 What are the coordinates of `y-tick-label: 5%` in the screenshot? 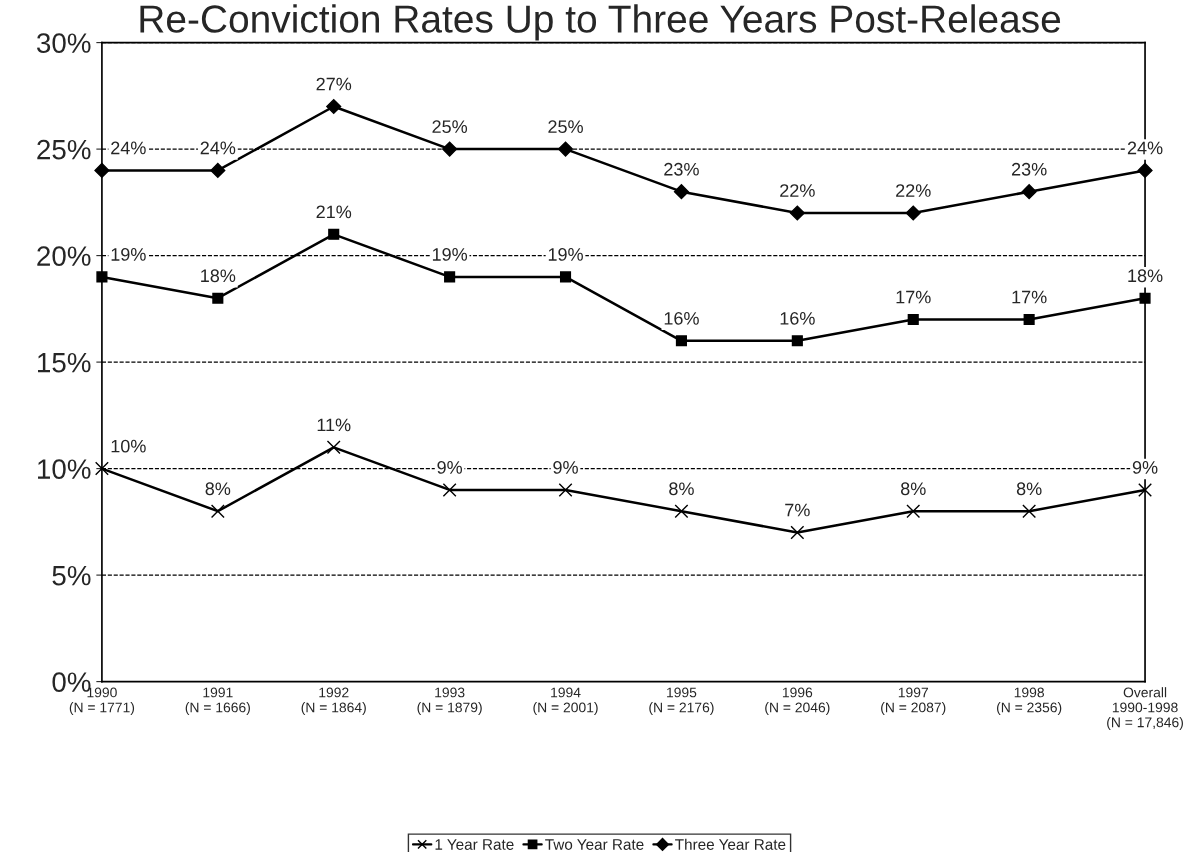 It's located at (71, 575).